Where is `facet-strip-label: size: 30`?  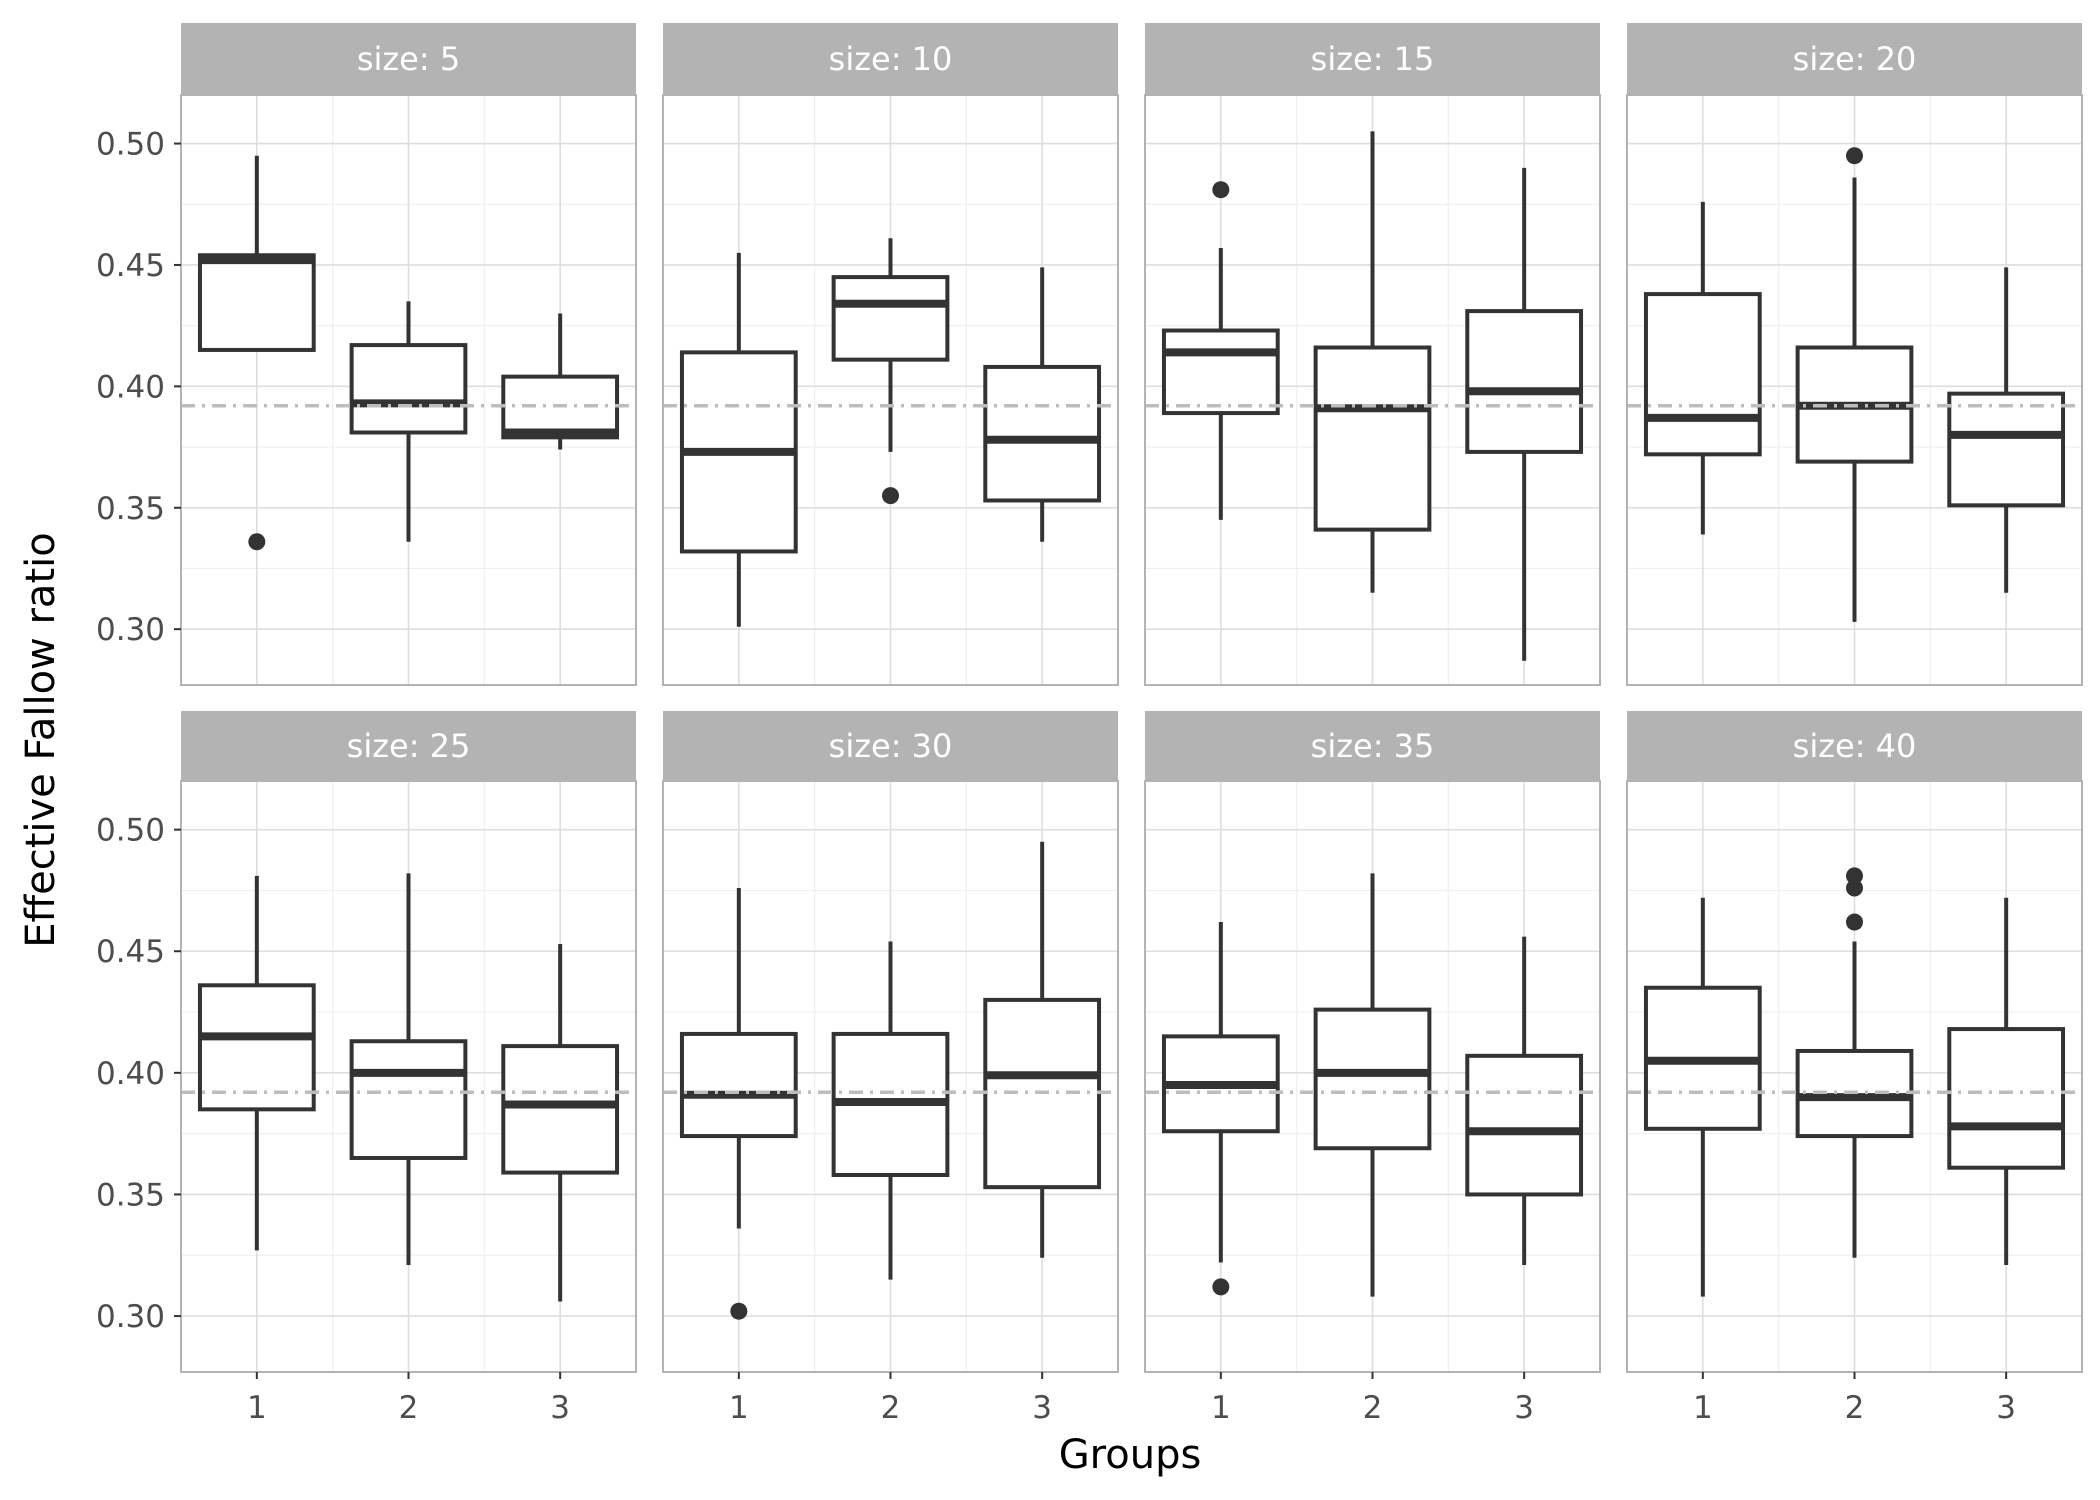 facet-strip-label: size: 30 is located at coordinates (891, 746).